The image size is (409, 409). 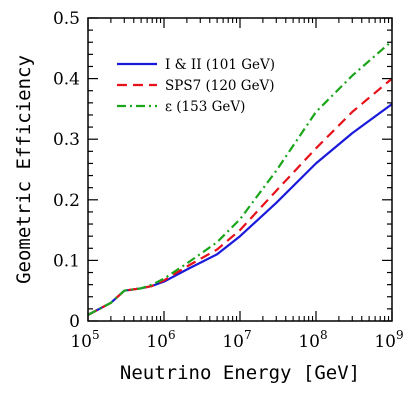 What do you see at coordinates (312, 340) in the screenshot?
I see `x-tick-label: 10⁸` at bounding box center [312, 340].